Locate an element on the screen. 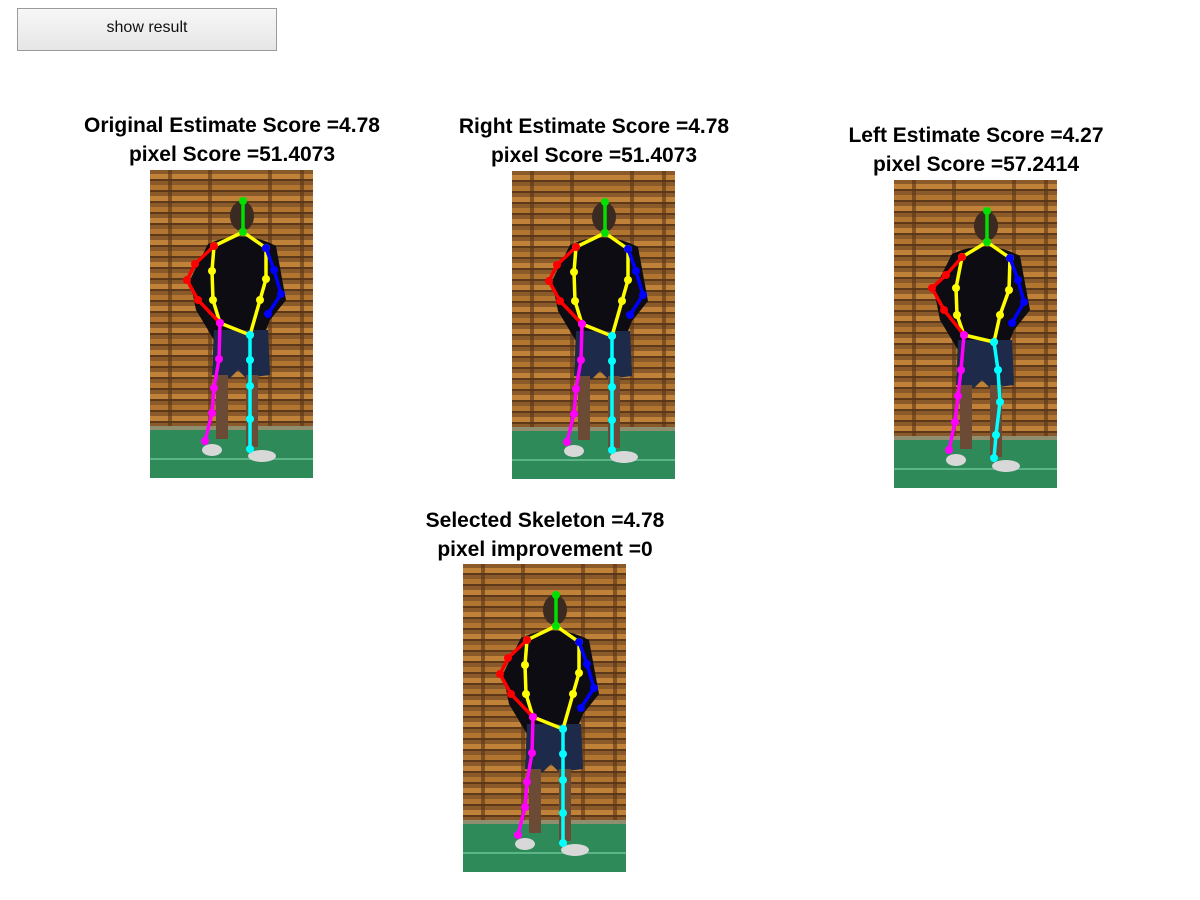  skeleton-head is located at coordinates (556, 610).